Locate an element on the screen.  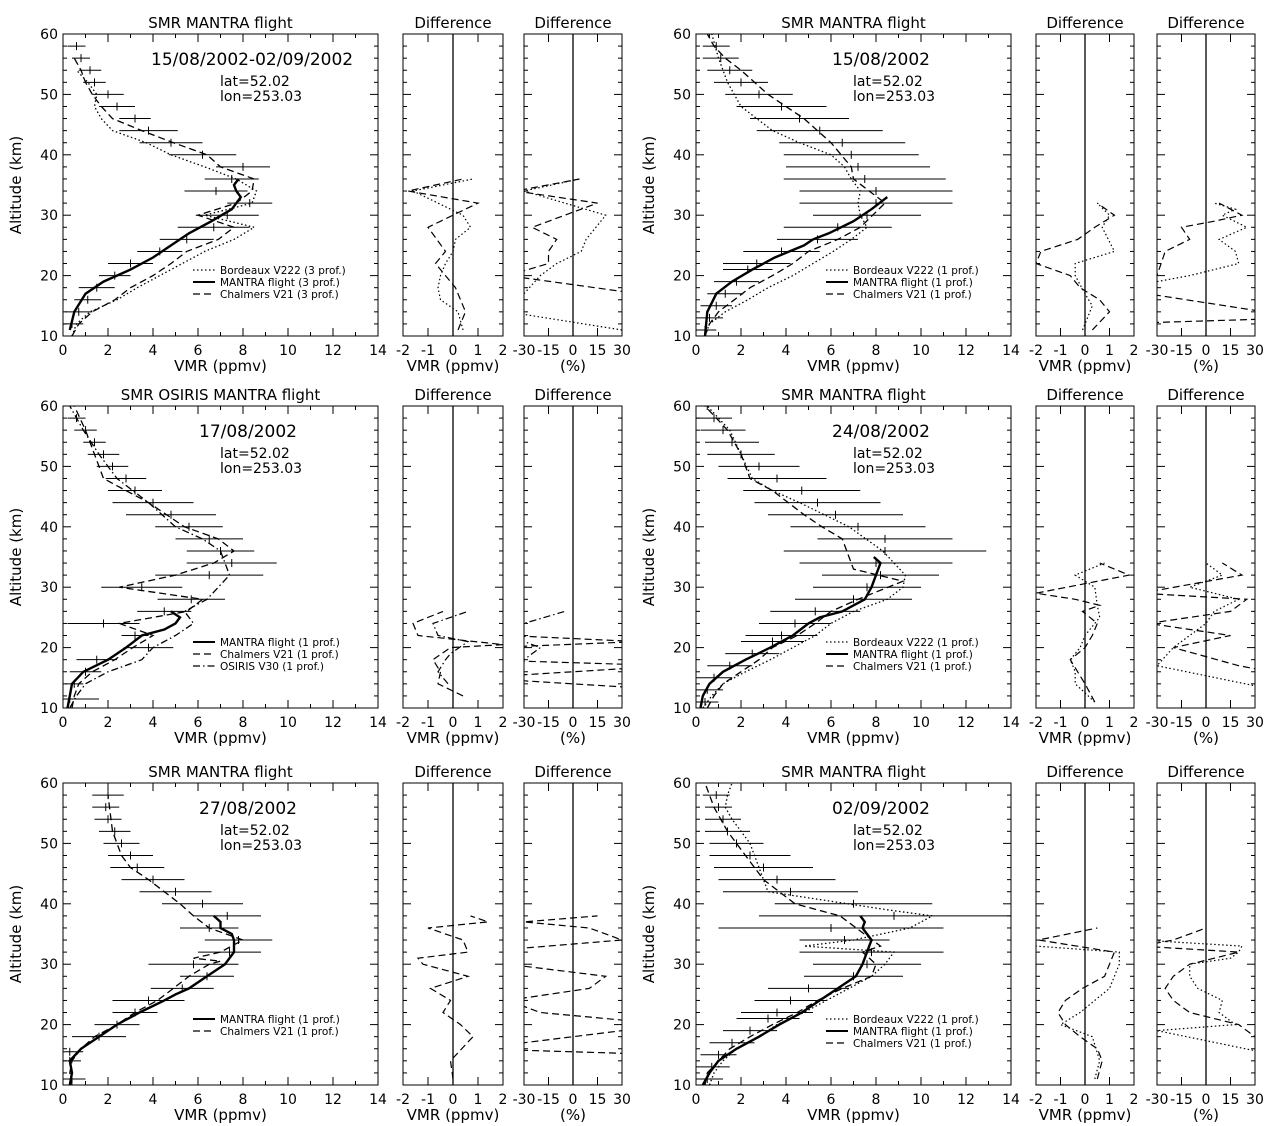
x-tick-label: 14 is located at coordinates (378, 723).